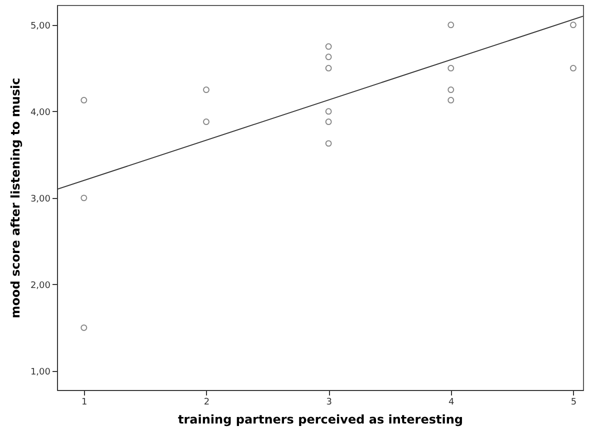  I want to click on x-tick-label: 4, so click(451, 403).